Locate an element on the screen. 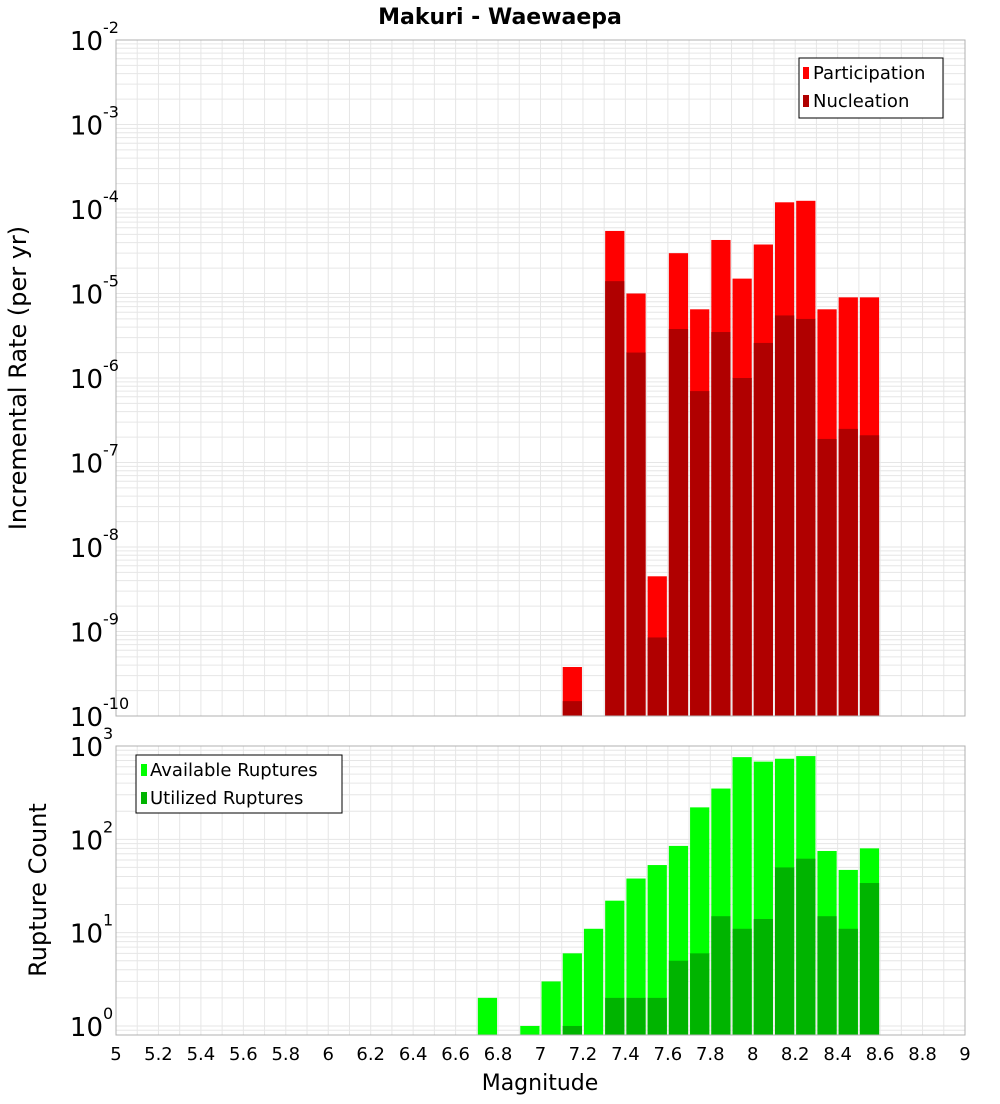 The image size is (1000, 1104). top-y-tick: 10 -4 is located at coordinates (94, 206).